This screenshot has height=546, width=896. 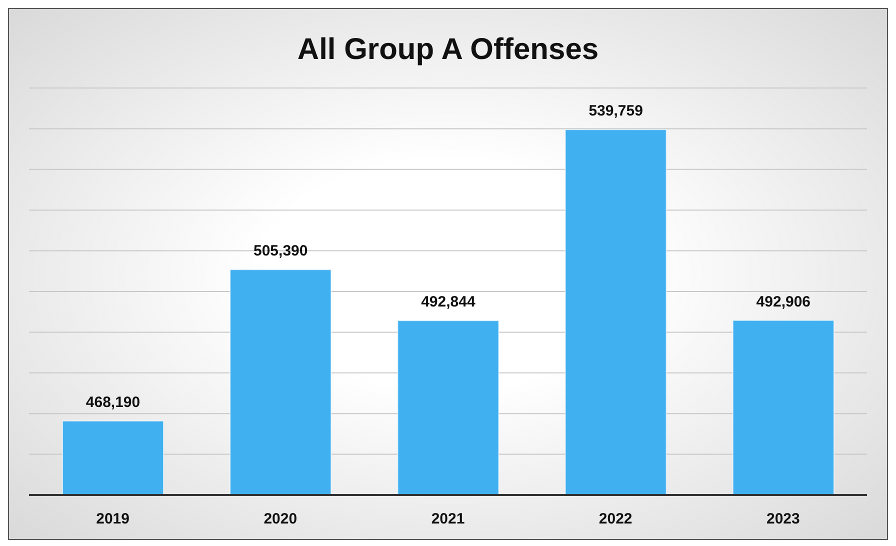 I want to click on x-tick-label: 2020, so click(x=281, y=519).